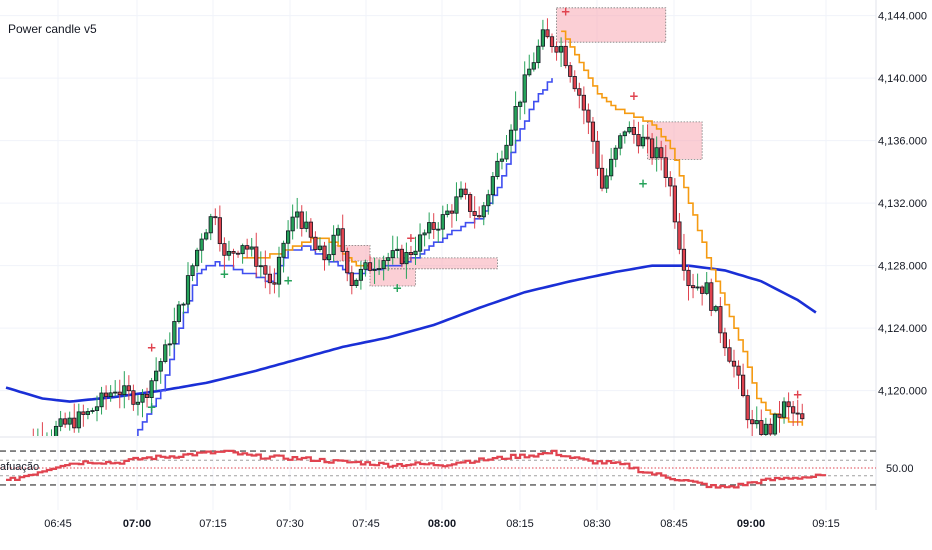 Image resolution: width=932 pixels, height=550 pixels. What do you see at coordinates (137, 524) in the screenshot?
I see `time-tick-label: 07:00` at bounding box center [137, 524].